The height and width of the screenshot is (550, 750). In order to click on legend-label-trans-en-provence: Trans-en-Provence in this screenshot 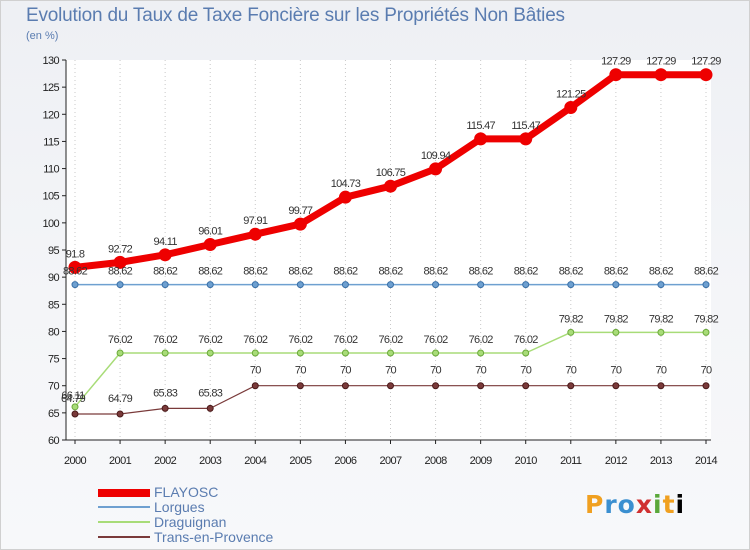, I will do `click(214, 537)`.